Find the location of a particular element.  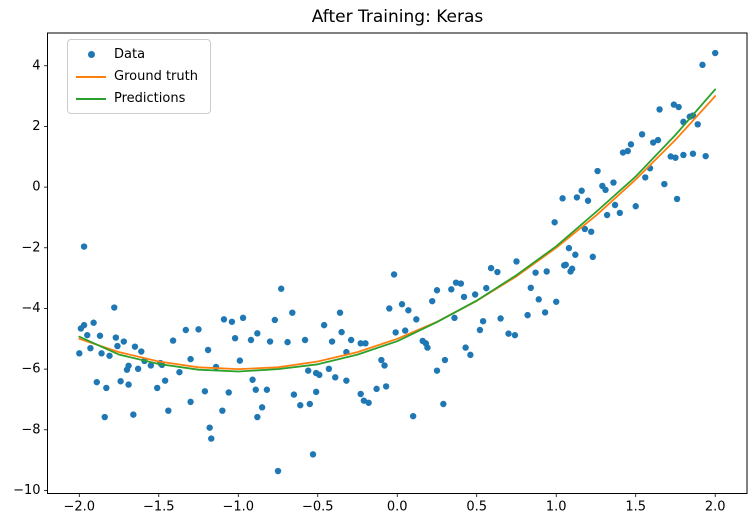

y-tick-label: −2 is located at coordinates (30, 247).